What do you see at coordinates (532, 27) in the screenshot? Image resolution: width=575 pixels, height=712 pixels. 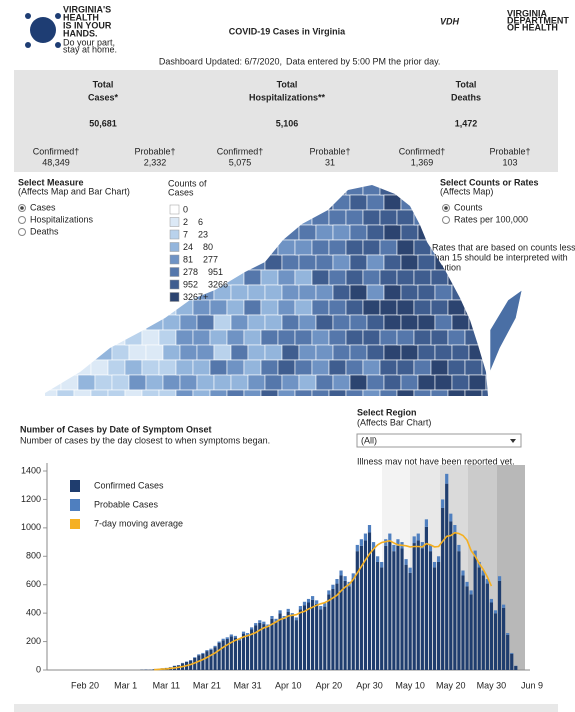 I see `agency-name: OF HEALTH` at bounding box center [532, 27].